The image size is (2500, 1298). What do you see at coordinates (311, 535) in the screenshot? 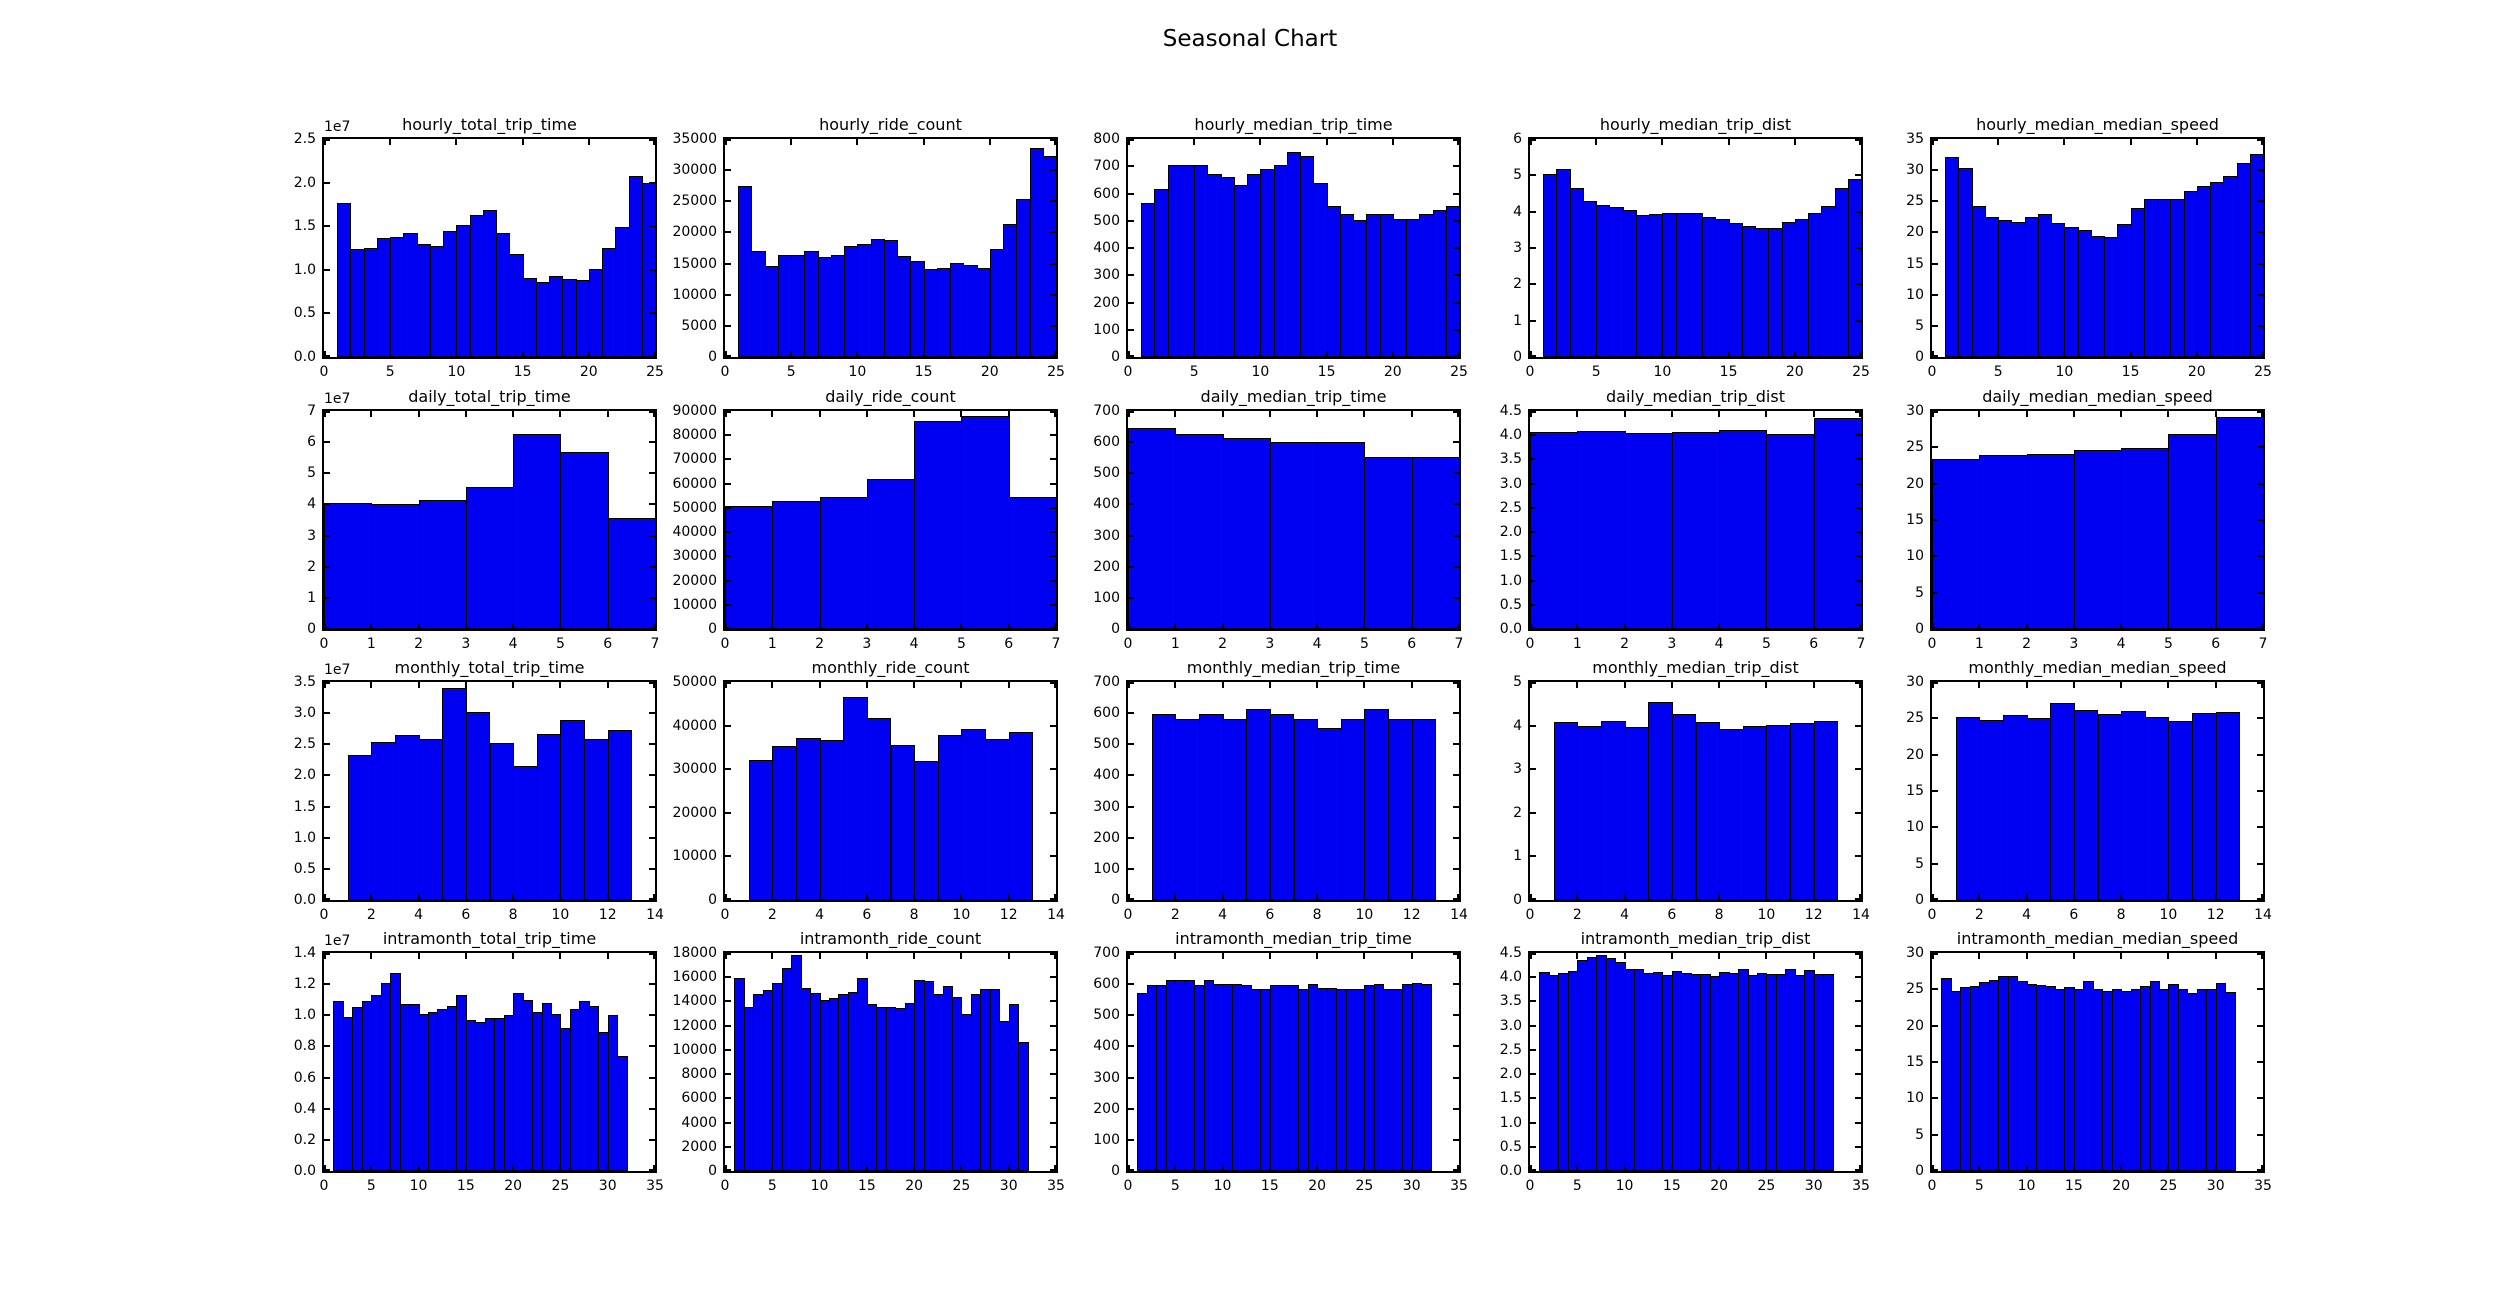
I see `y-tick-label: 3` at bounding box center [311, 535].